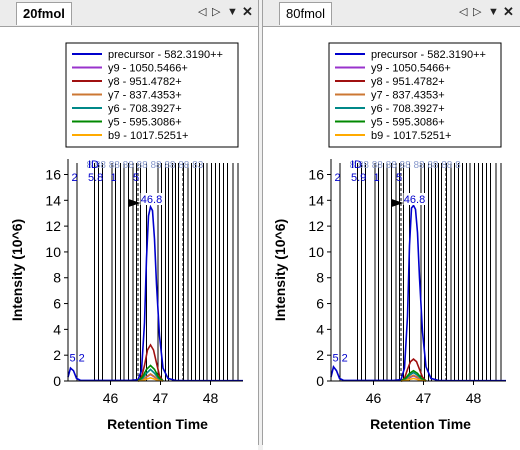 This screenshot has height=450, width=520. Describe the element at coordinates (406, 165) in the screenshot. I see `id-ghost-text: 8 88 88 88 88 88 88 88 8` at that location.